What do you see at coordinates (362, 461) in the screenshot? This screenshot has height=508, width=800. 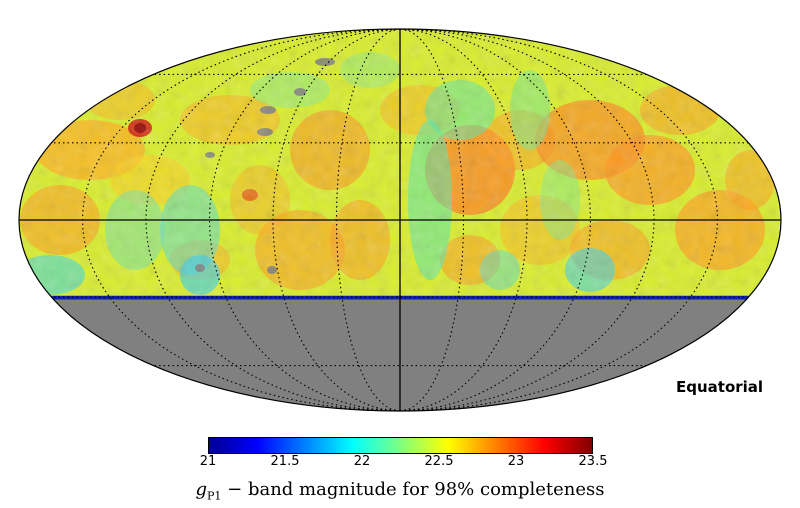 I see `colorbar-tick-2: 22` at bounding box center [362, 461].